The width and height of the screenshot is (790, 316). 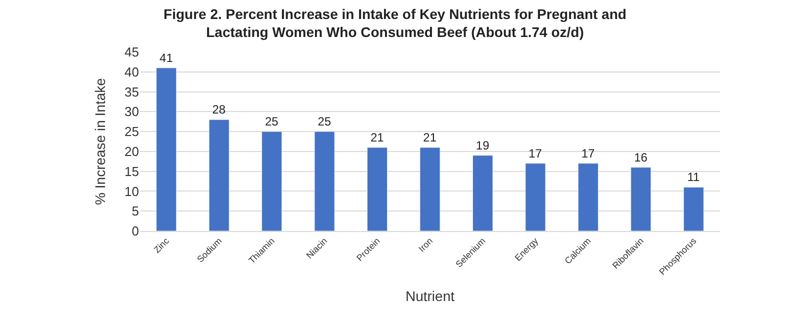 I want to click on data-label: 16, so click(x=641, y=157).